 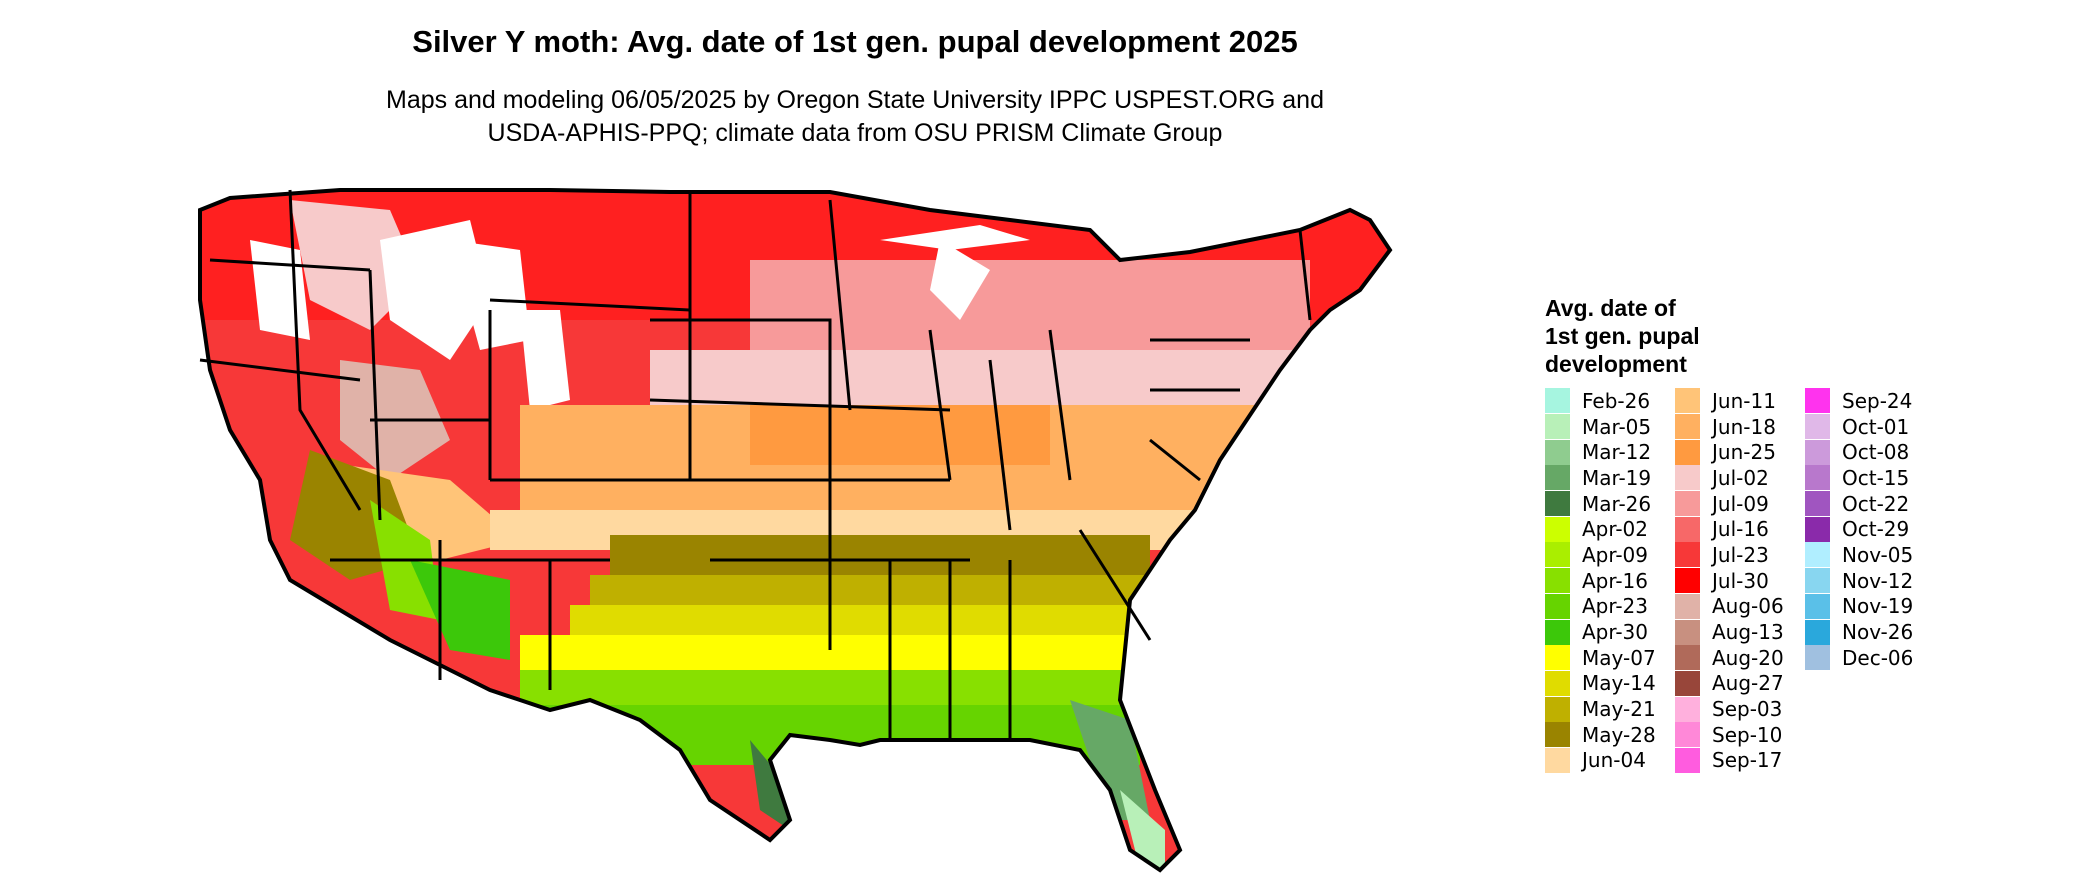 I want to click on legend-item: Sep-10, so click(x=1740, y=735).